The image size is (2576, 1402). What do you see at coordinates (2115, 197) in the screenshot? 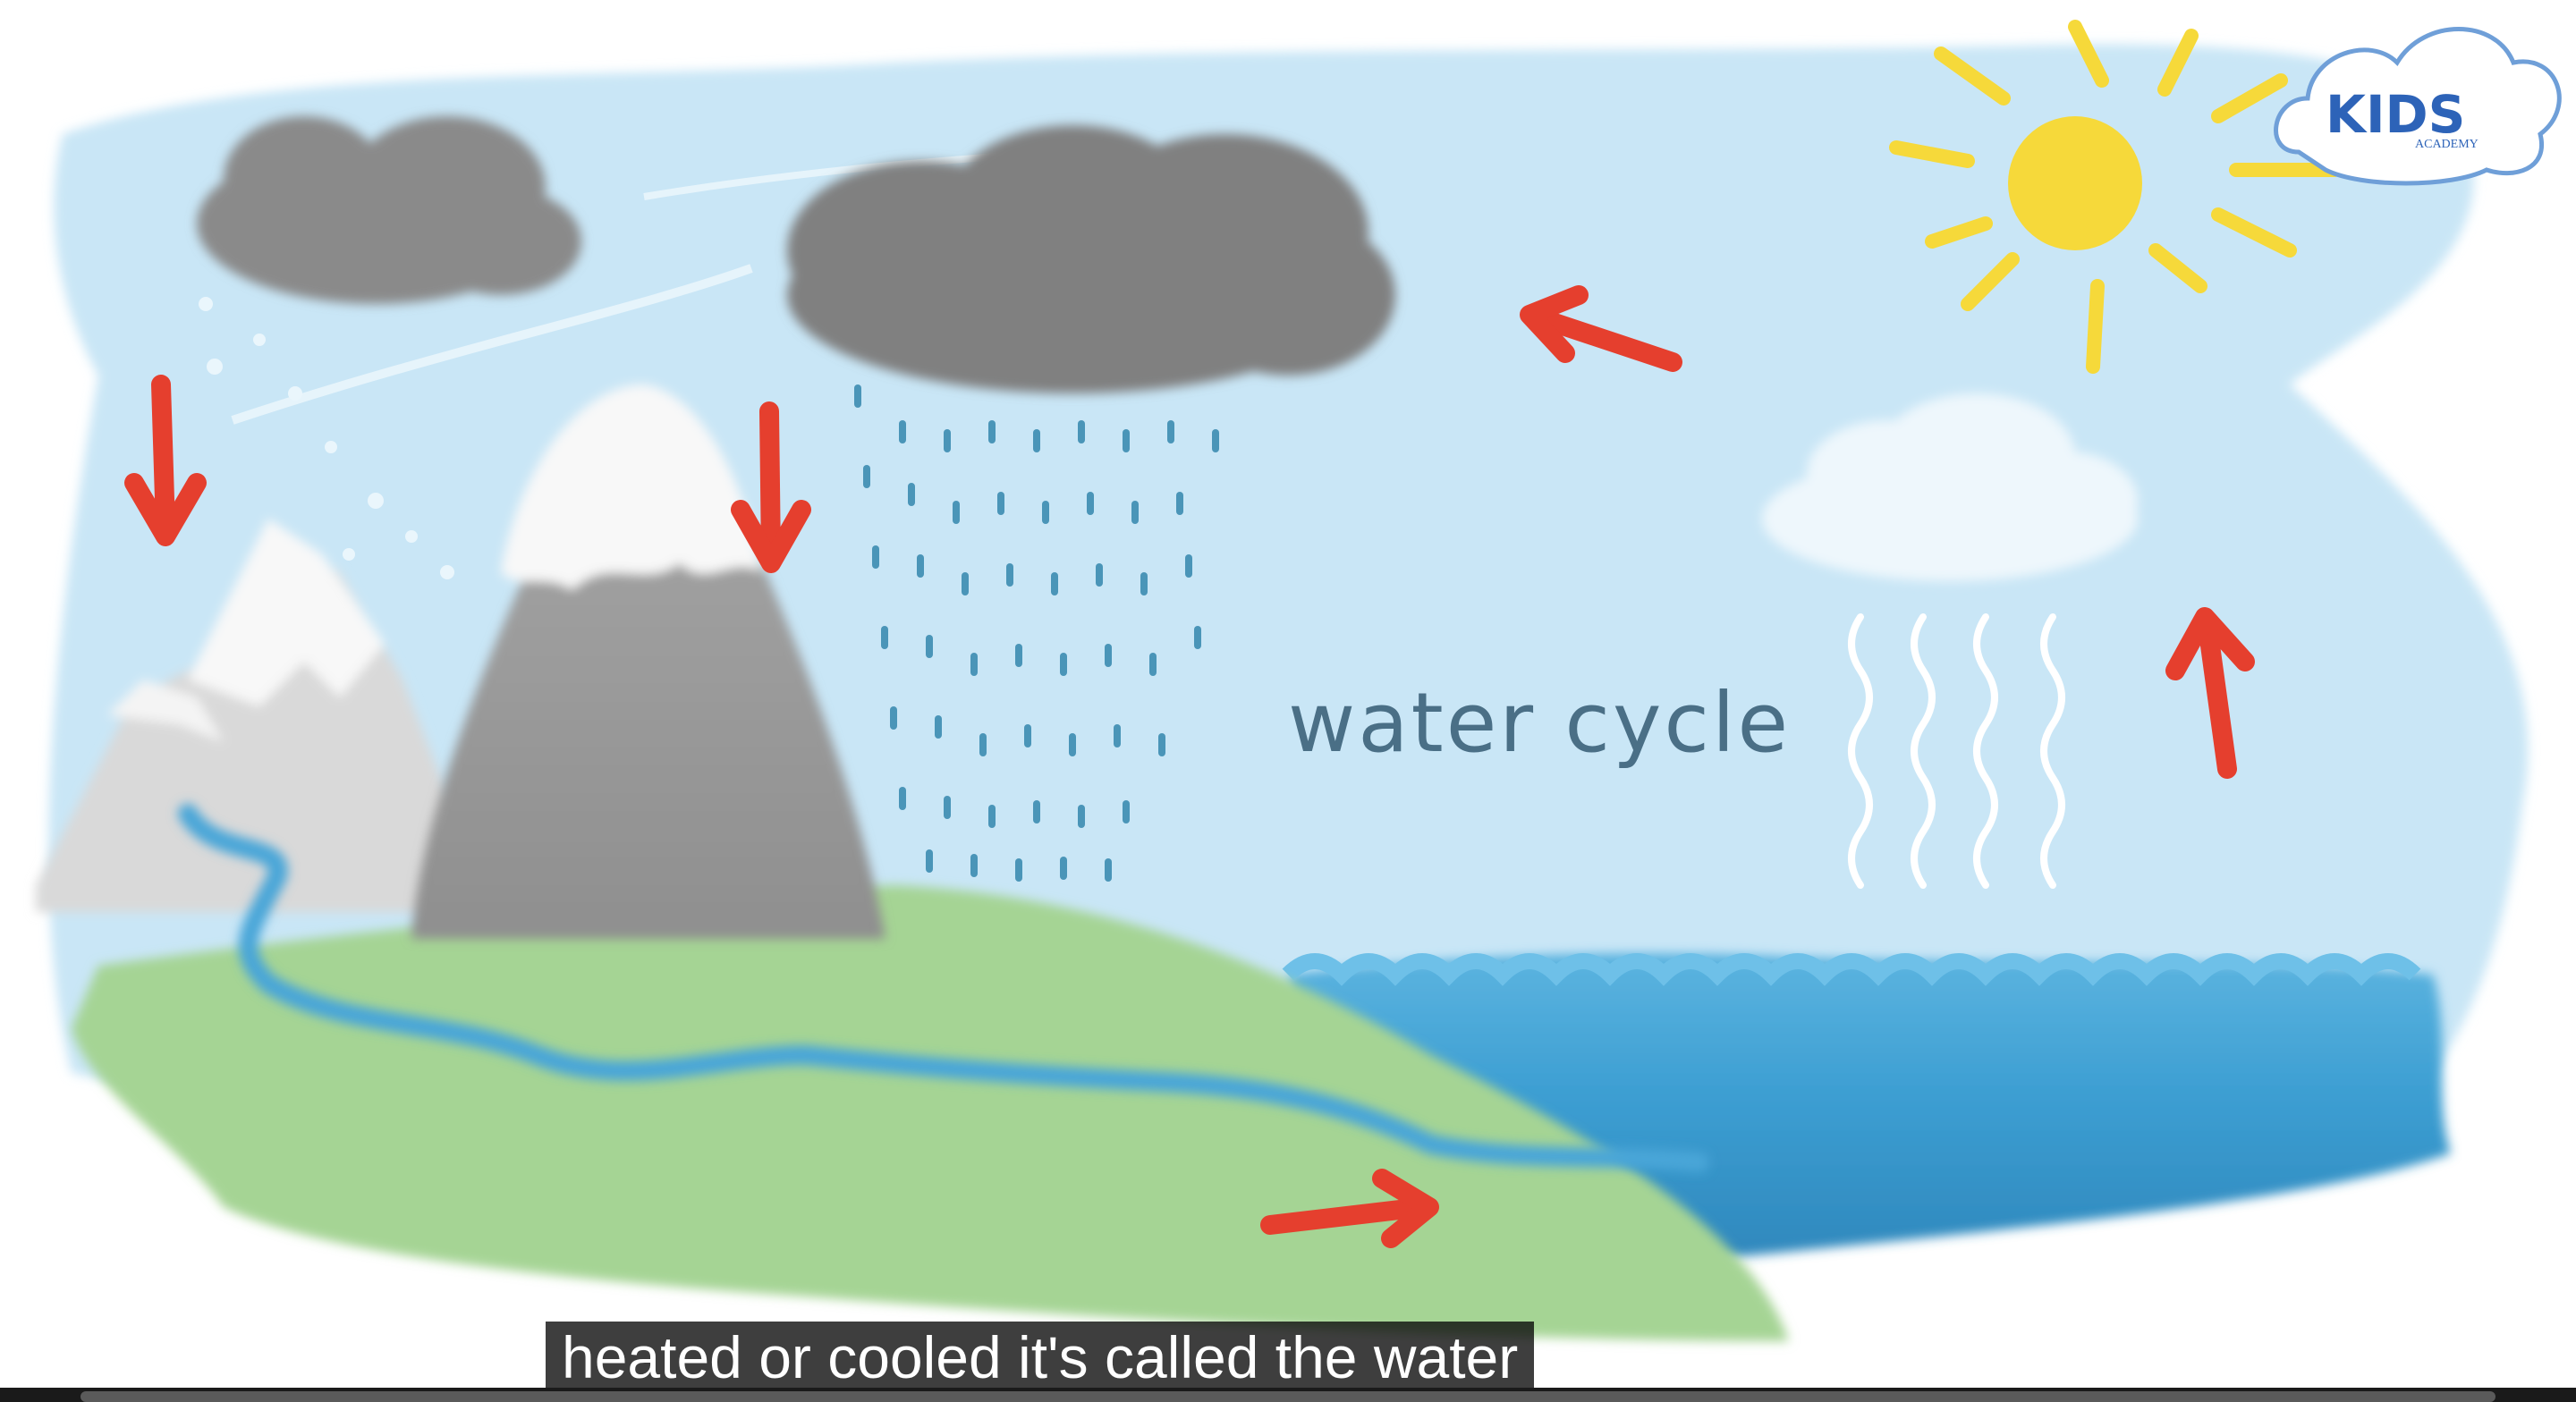
I see `sun` at bounding box center [2115, 197].